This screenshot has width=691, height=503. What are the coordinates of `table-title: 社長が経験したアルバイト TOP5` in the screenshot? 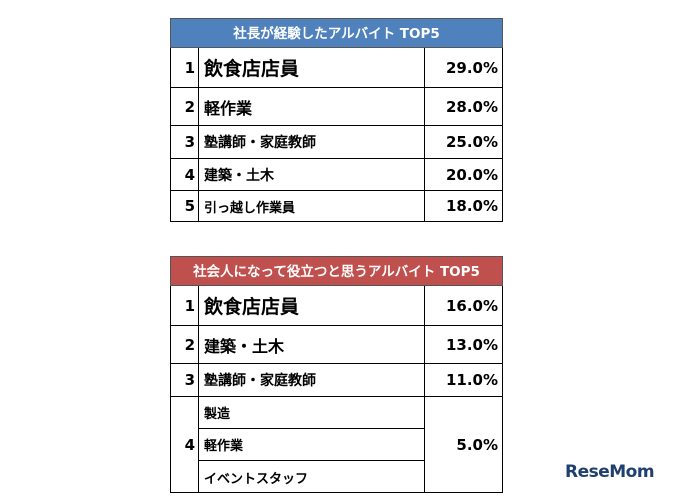 It's located at (336, 33).